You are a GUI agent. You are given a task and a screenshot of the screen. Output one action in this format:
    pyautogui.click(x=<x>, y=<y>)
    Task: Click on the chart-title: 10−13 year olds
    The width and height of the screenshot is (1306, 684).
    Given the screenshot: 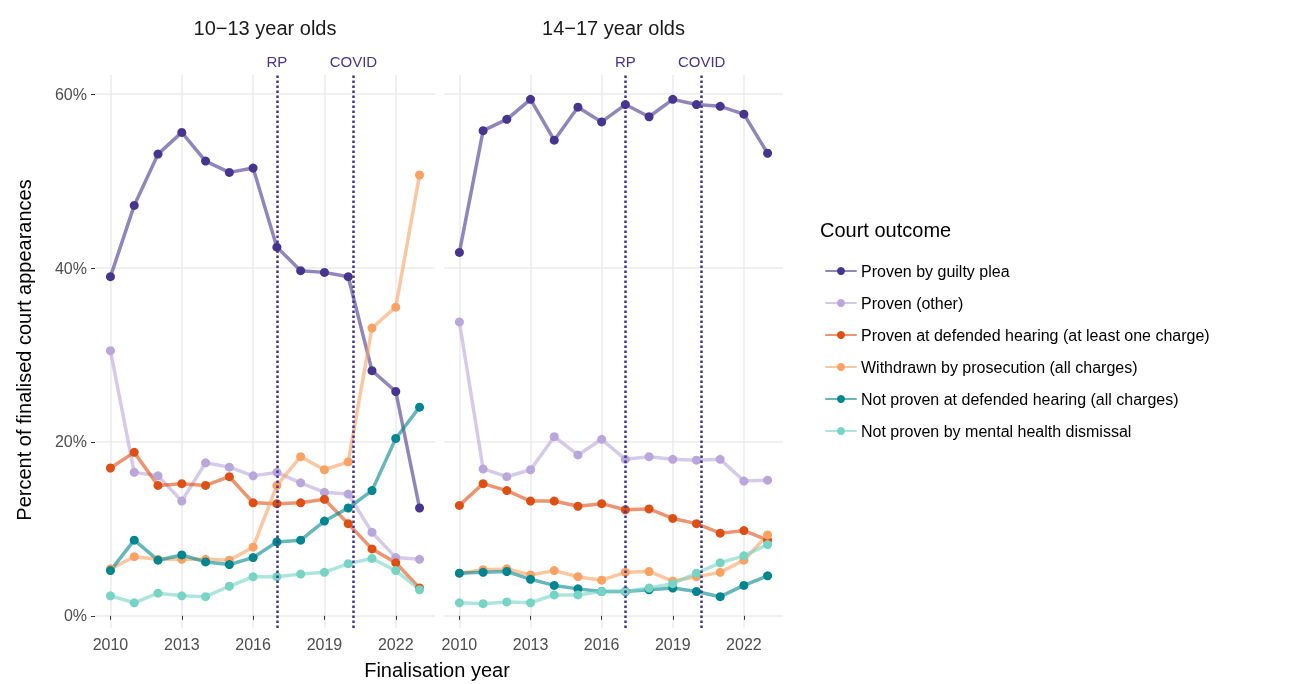 What is the action you would take?
    pyautogui.click(x=265, y=28)
    